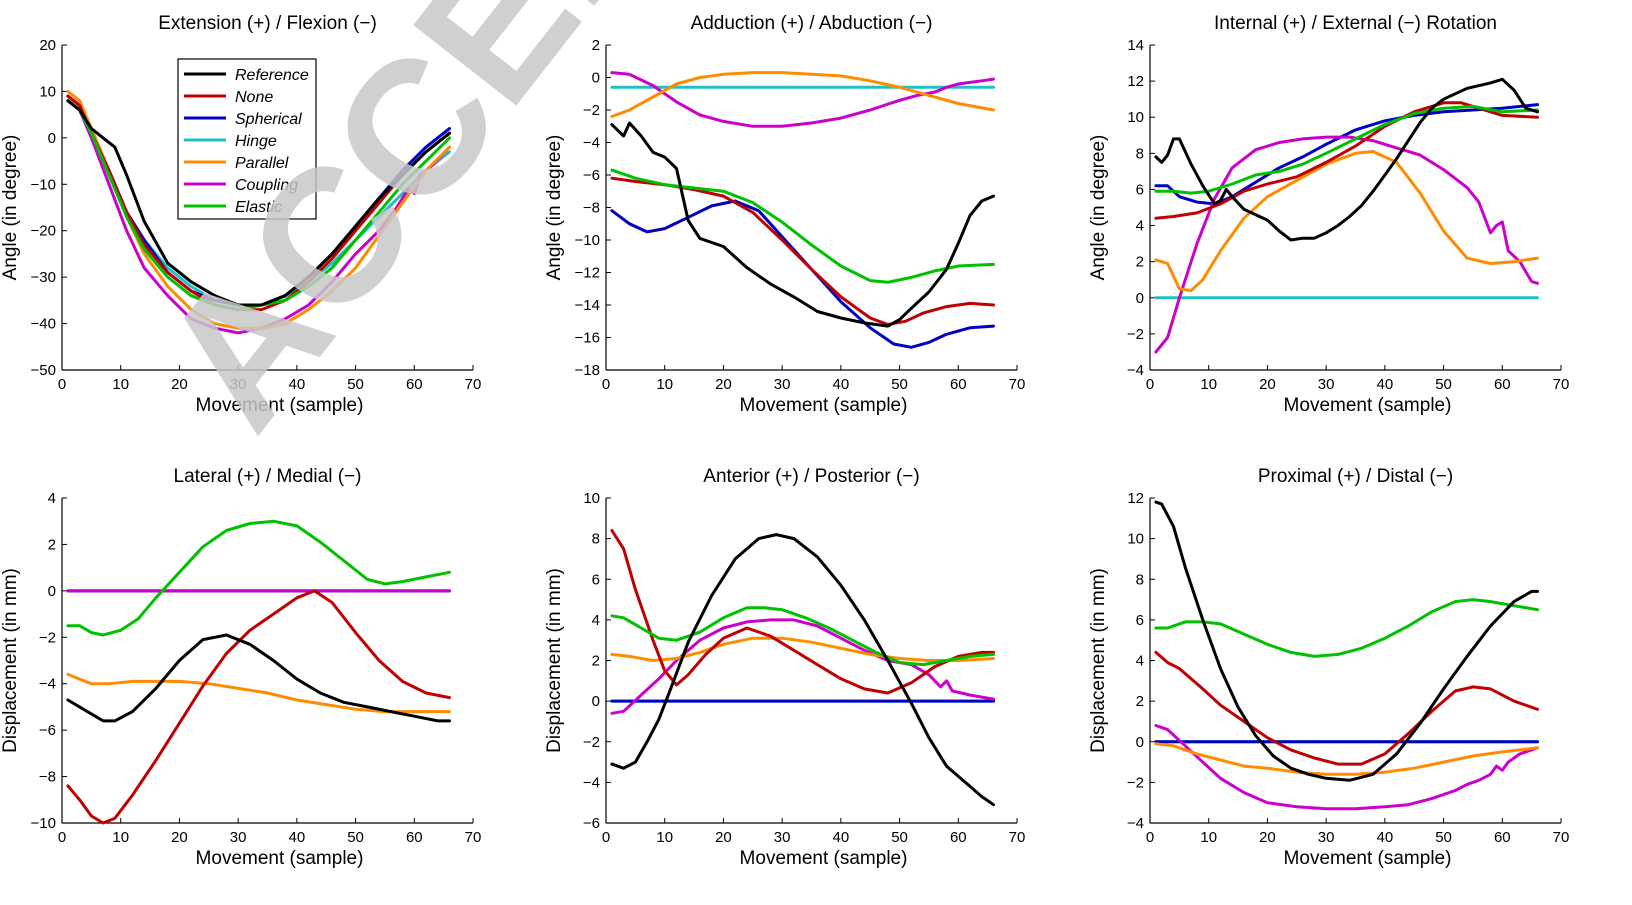 Image resolution: width=1632 pixels, height=905 pixels. Describe the element at coordinates (267, 23) in the screenshot. I see `chart-title: Extension (+) / Flexion (−)` at that location.